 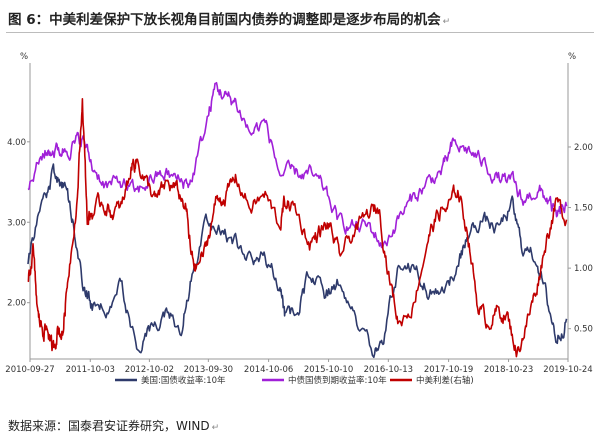 I want to click on legend-label: 中债国债到期收益率:10年, so click(x=337, y=380).